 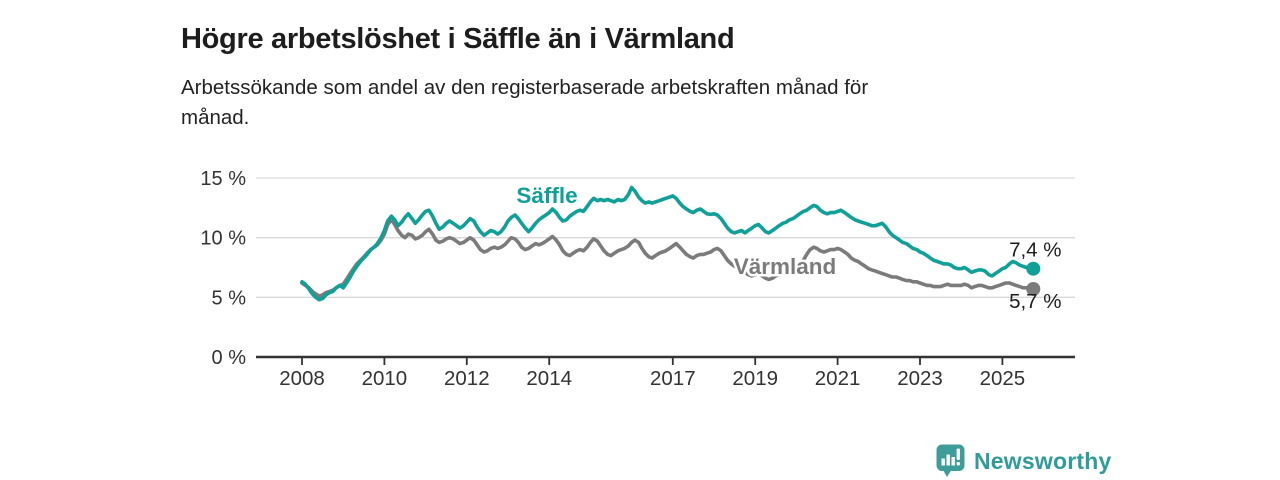 I want to click on series-name-label-säffle: Säffle, so click(x=546, y=195).